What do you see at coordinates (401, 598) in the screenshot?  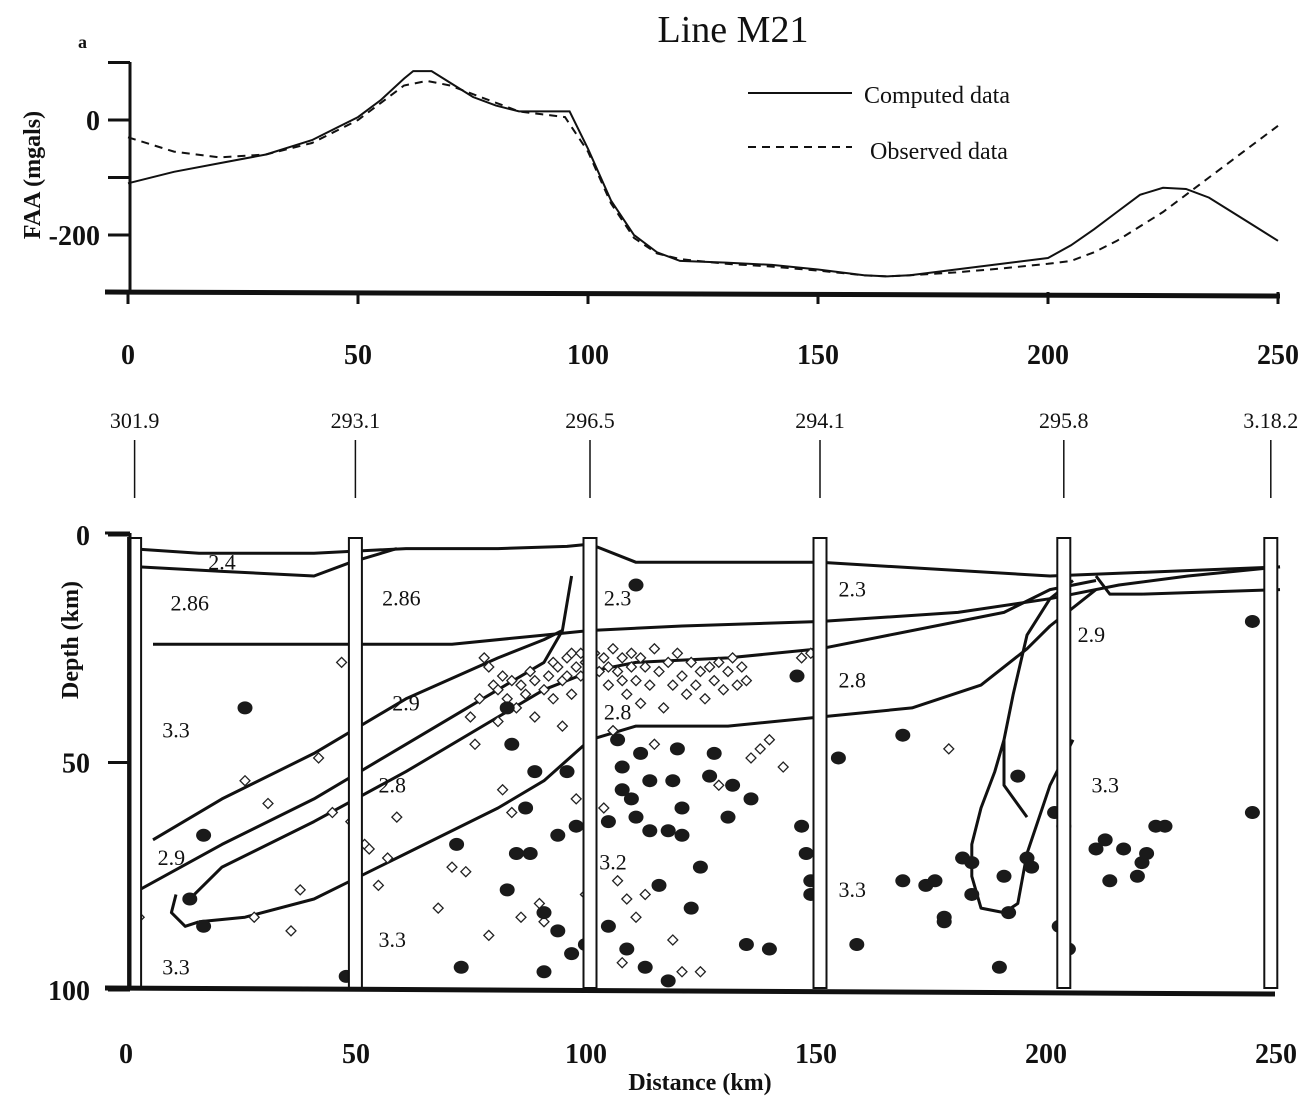 I see `density-label: 2.86` at bounding box center [401, 598].